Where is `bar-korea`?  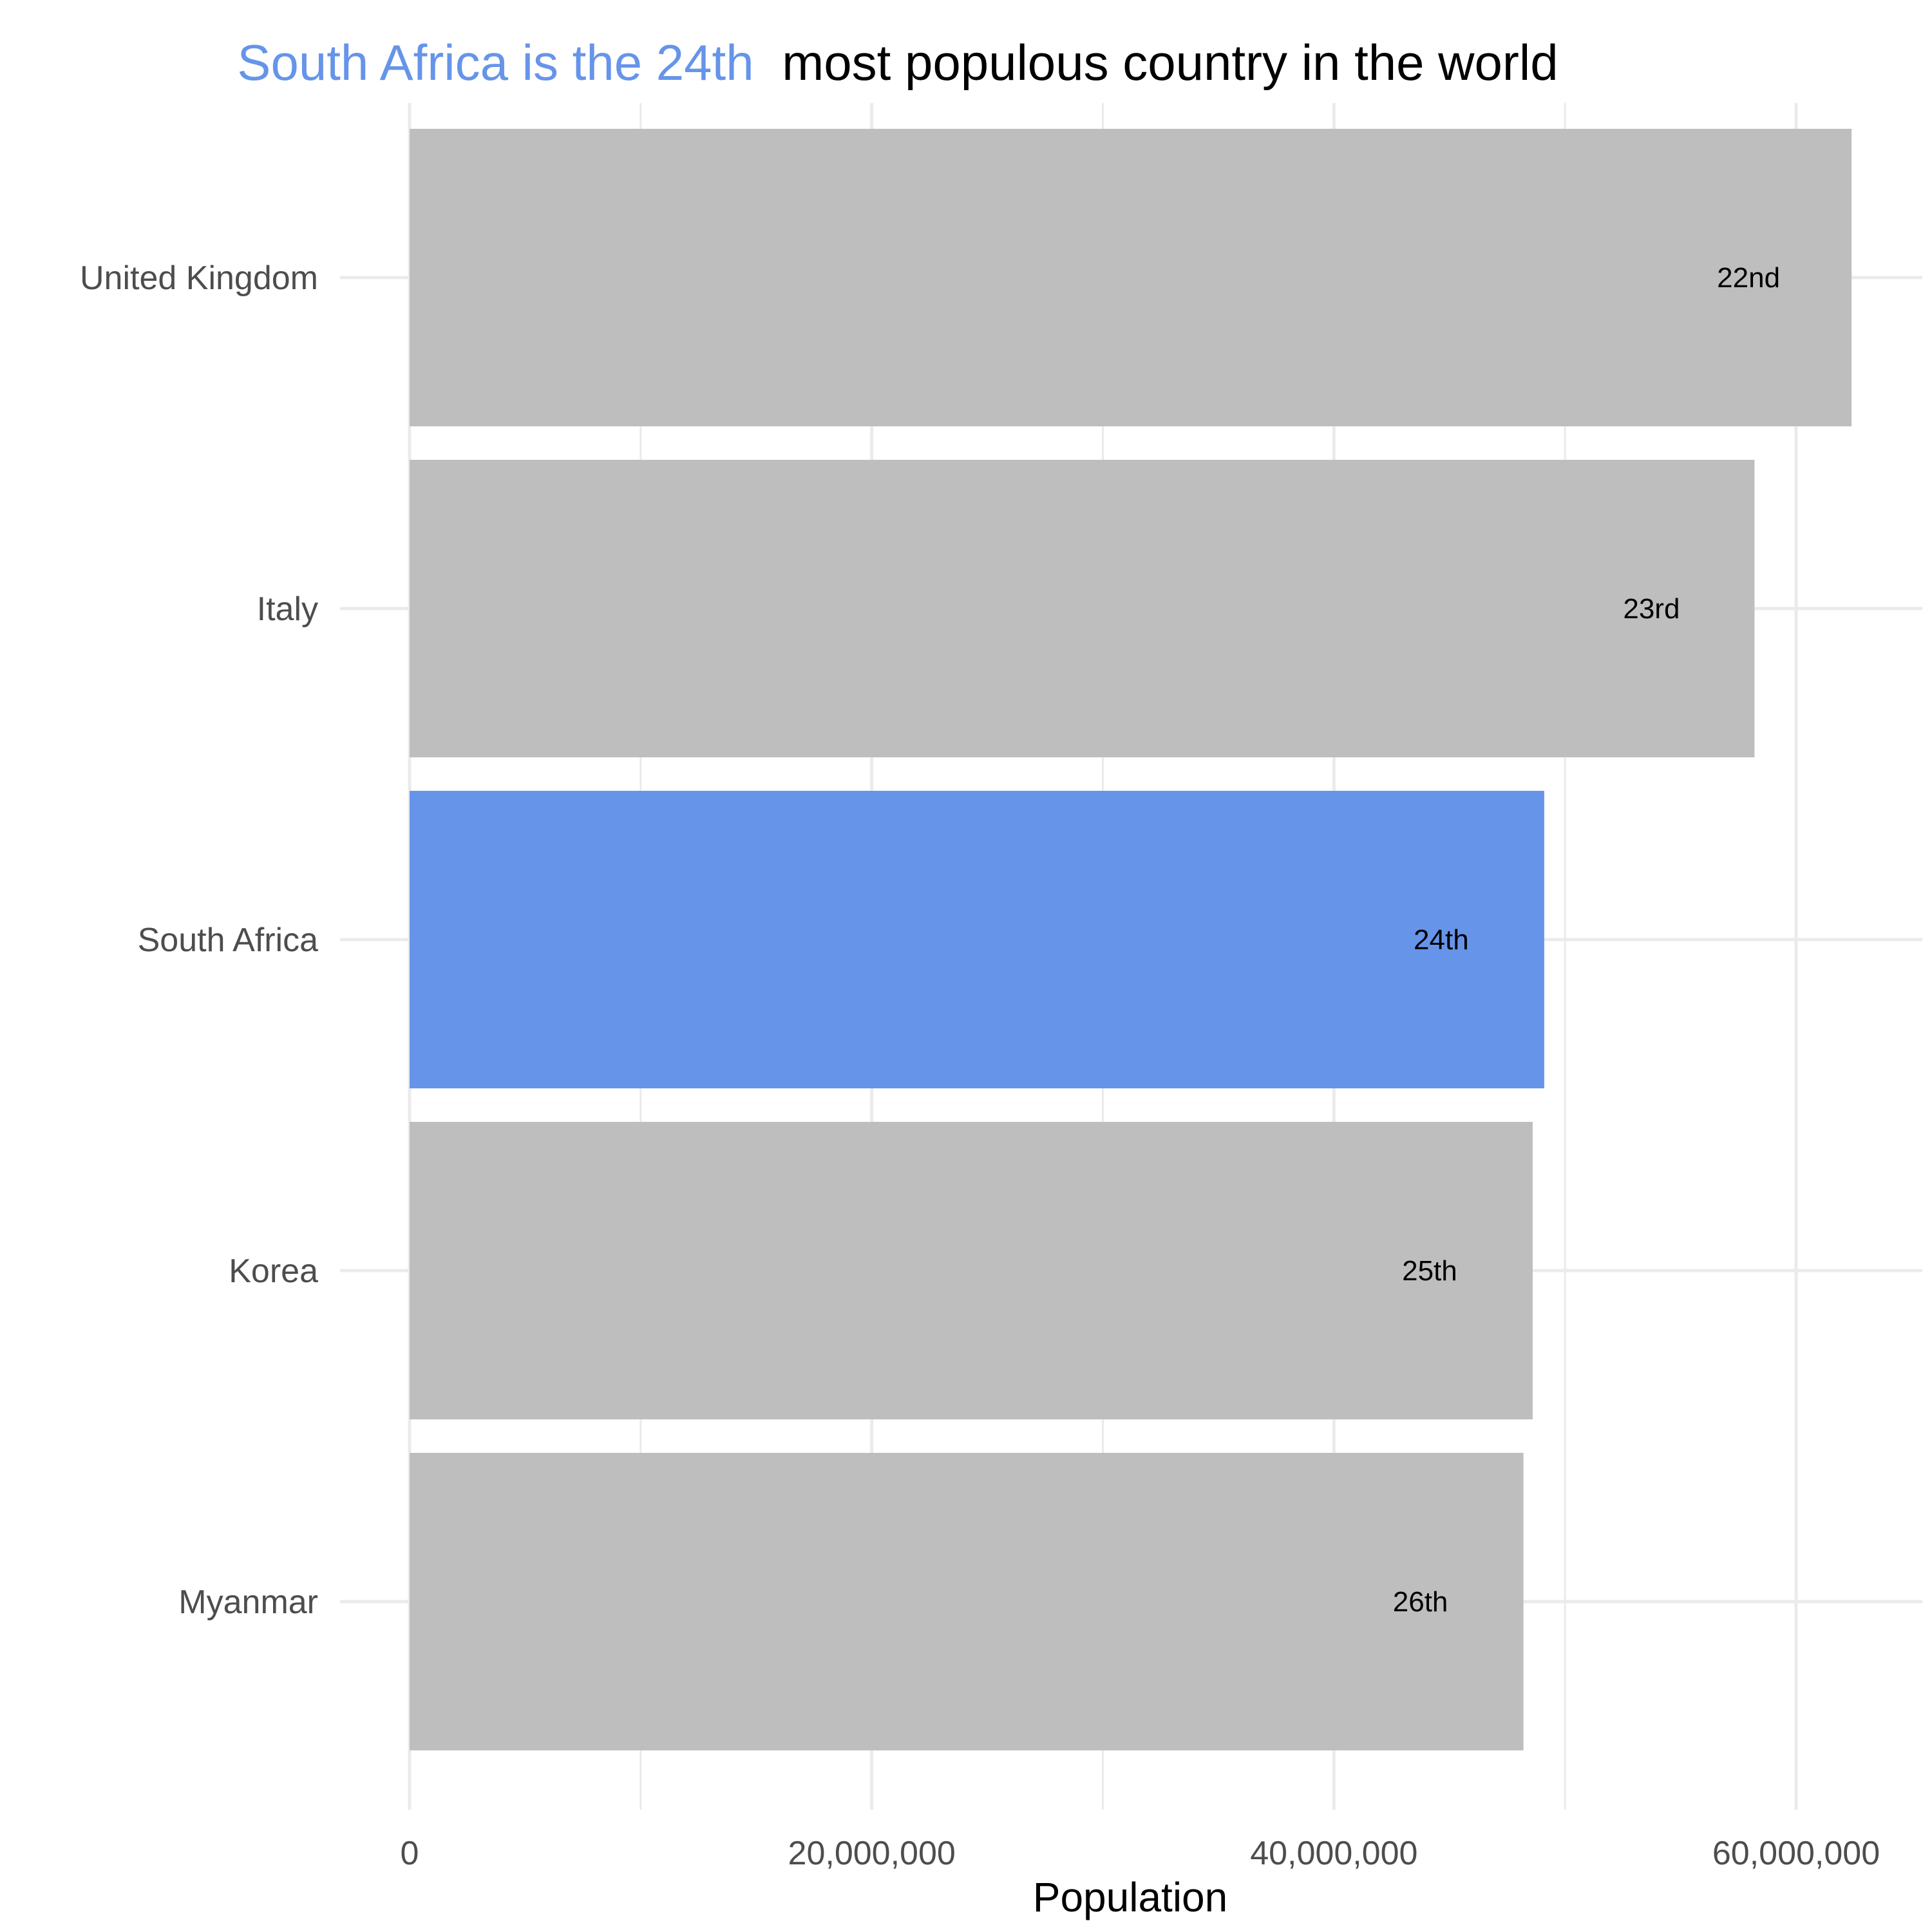 bar-korea is located at coordinates (972, 1270).